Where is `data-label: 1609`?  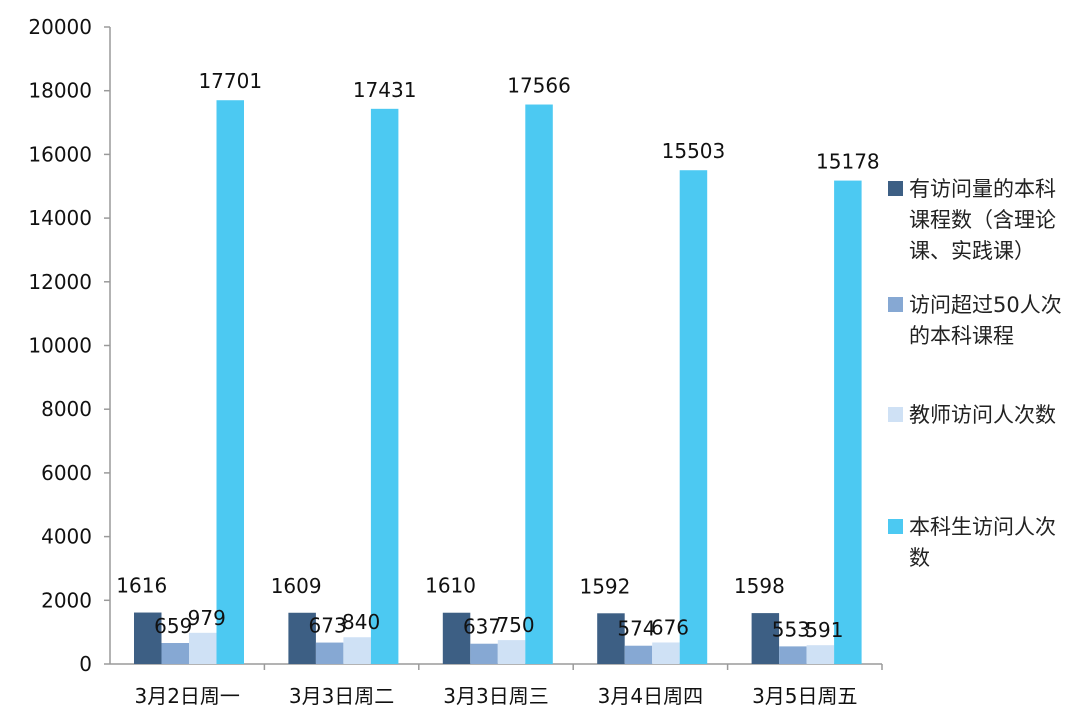
data-label: 1609 is located at coordinates (296, 586).